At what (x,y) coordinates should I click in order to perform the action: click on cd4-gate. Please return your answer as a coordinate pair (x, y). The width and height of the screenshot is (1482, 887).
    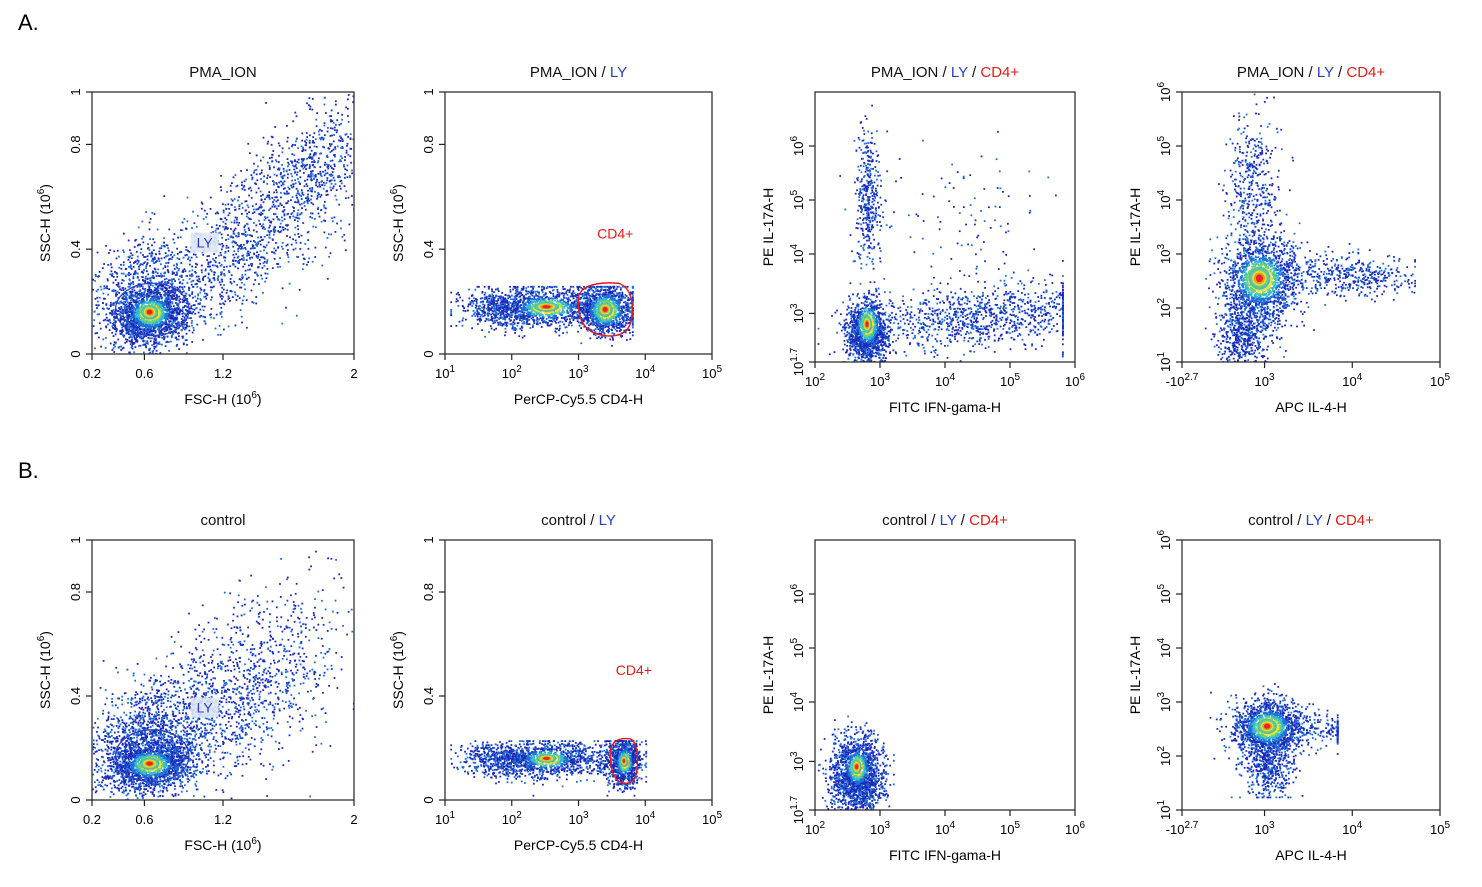
    Looking at the image, I should click on (624, 761).